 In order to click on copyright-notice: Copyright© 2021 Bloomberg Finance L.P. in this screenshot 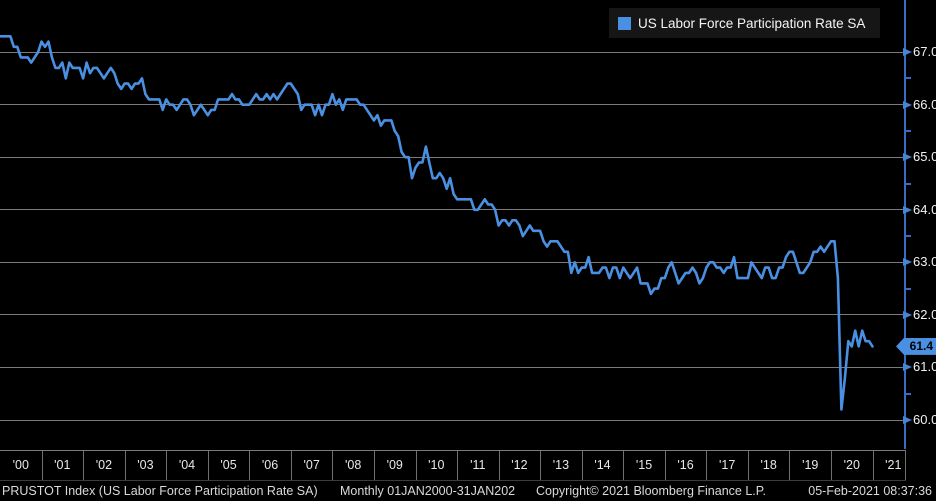, I will do `click(651, 491)`.